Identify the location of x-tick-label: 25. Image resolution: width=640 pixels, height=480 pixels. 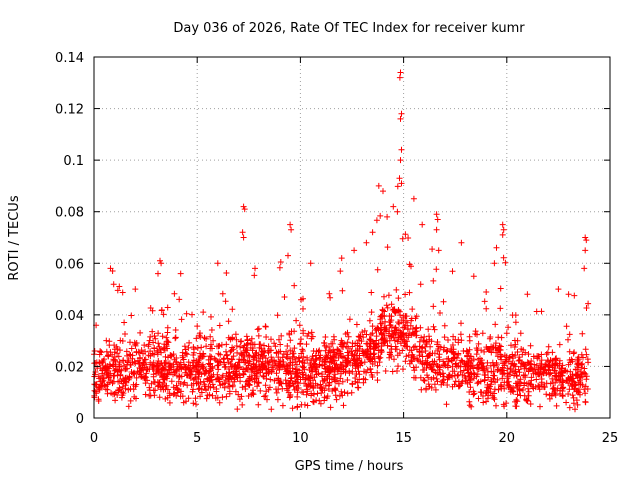
(610, 438).